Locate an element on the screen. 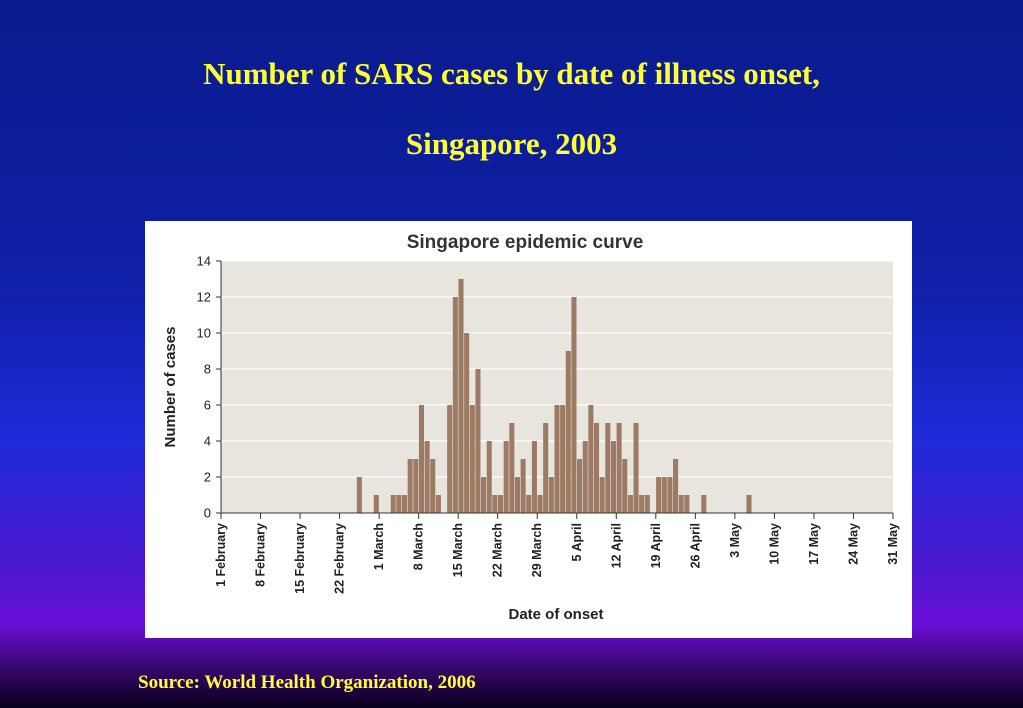 The height and width of the screenshot is (708, 1023). x-tick-label: 3 May is located at coordinates (735, 540).